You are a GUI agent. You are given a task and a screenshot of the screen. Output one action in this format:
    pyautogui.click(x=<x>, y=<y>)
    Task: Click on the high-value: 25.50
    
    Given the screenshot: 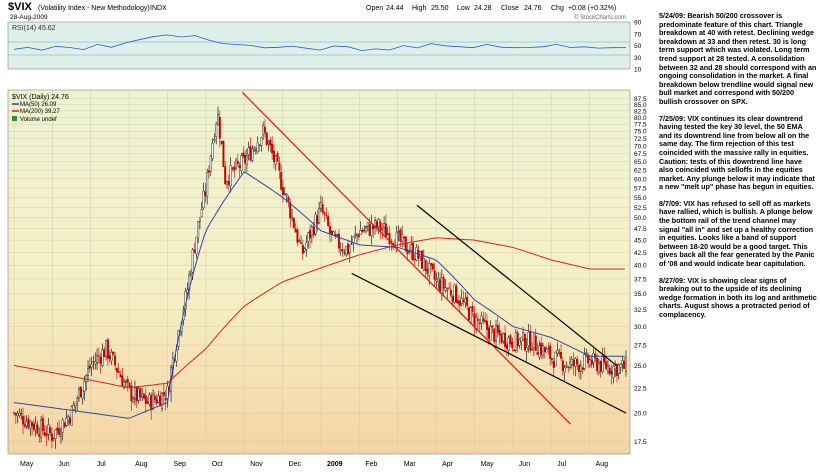 What is the action you would take?
    pyautogui.click(x=440, y=8)
    